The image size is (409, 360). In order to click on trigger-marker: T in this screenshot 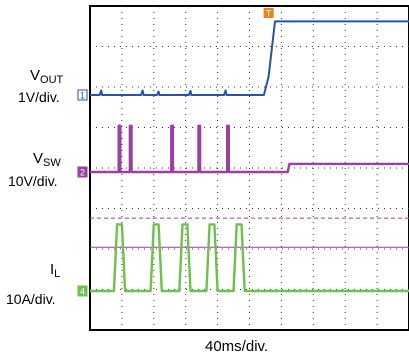, I will do `click(268, 13)`.